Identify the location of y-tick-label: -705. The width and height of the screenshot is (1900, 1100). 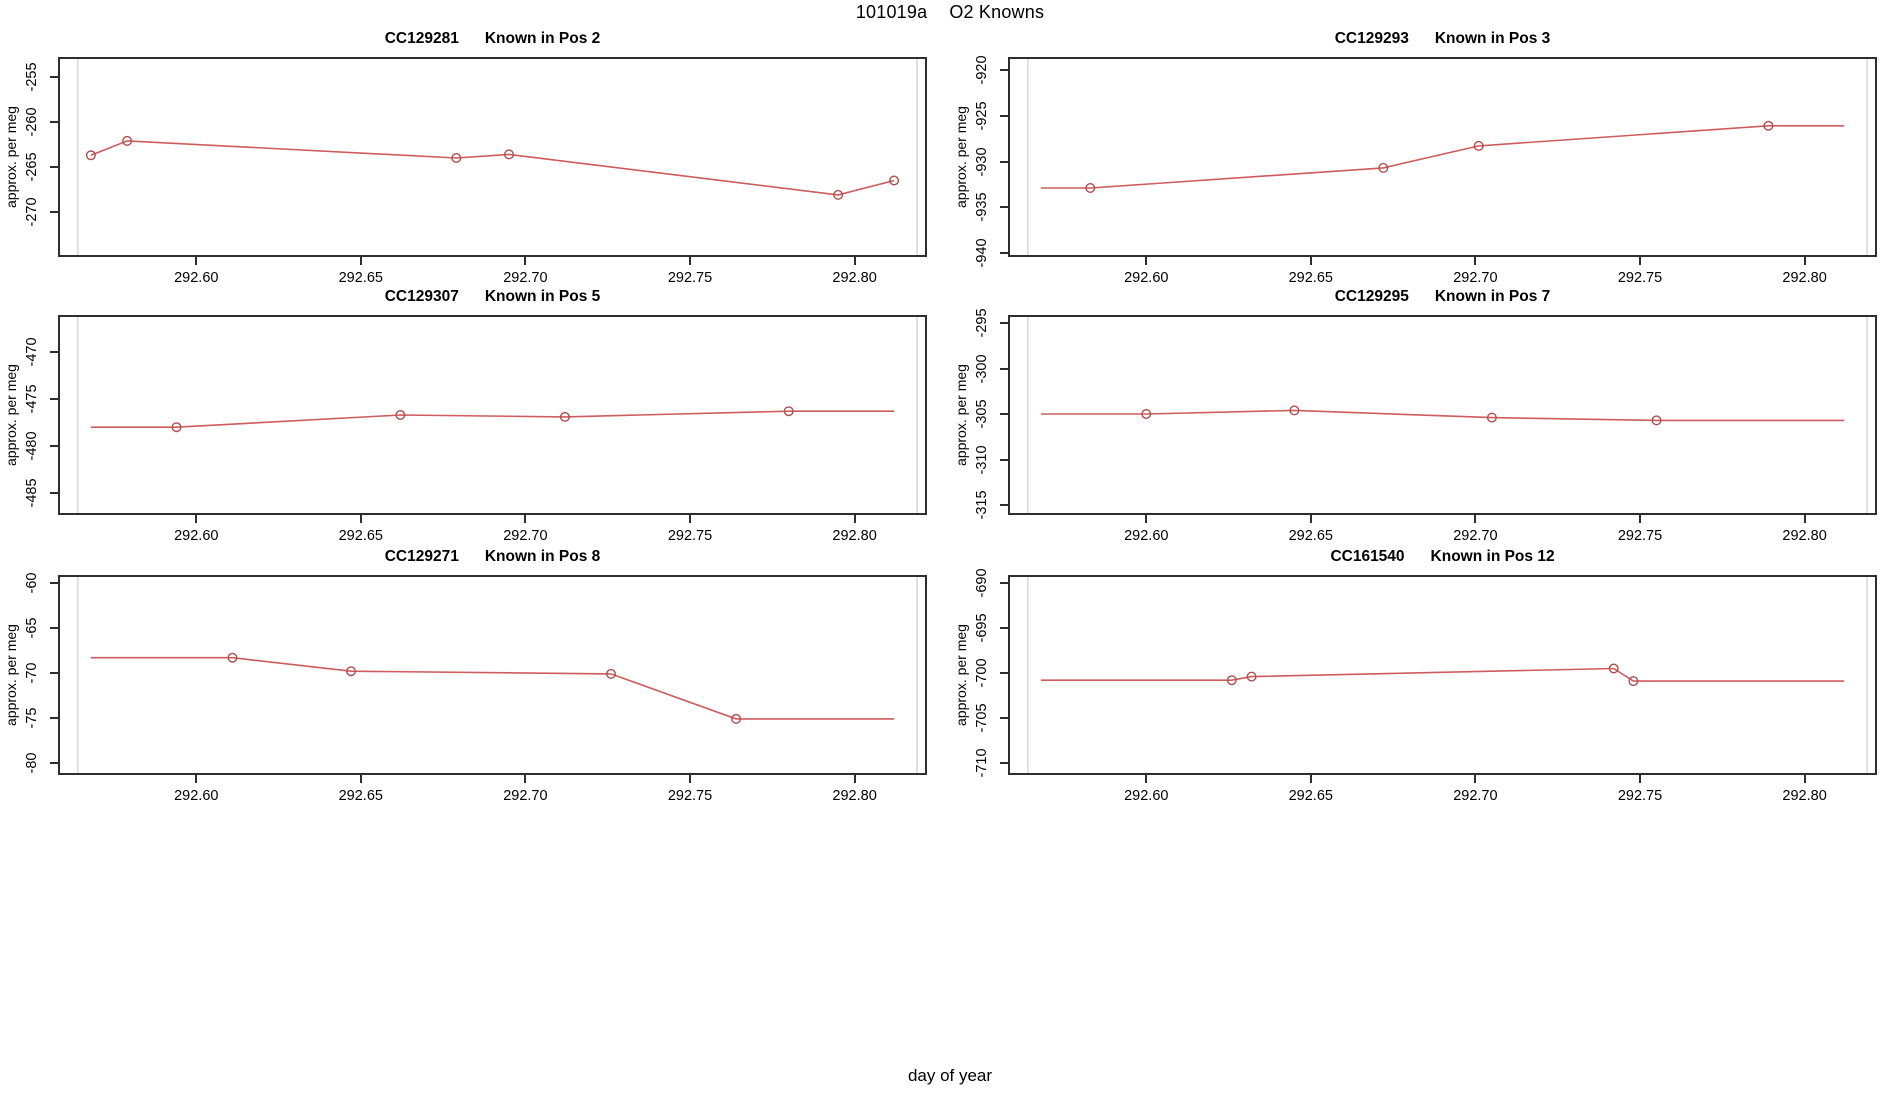
(982, 718).